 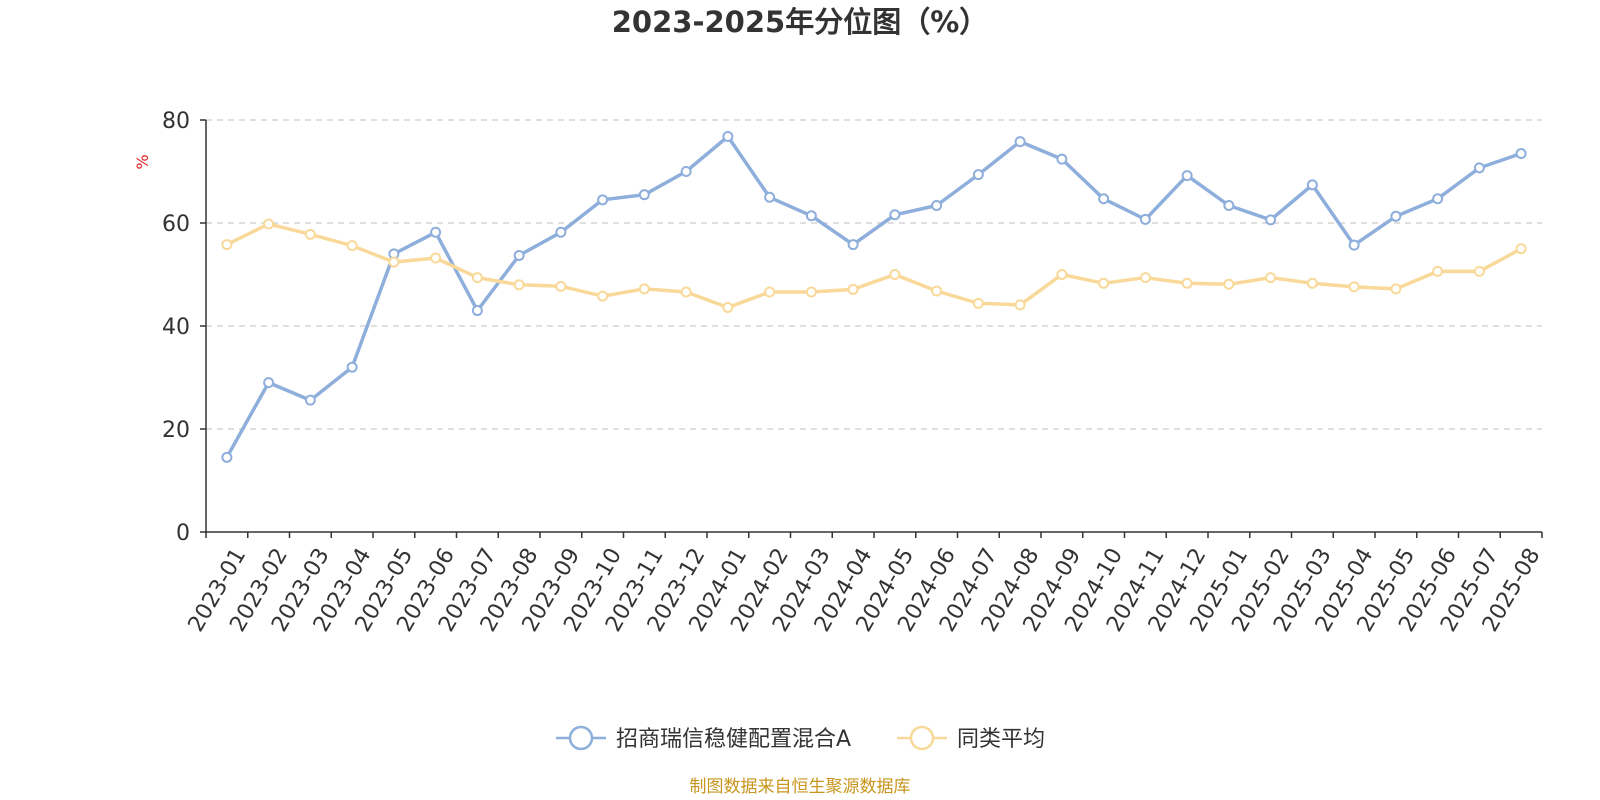 I want to click on legend-item: 同类平均, so click(x=971, y=738).